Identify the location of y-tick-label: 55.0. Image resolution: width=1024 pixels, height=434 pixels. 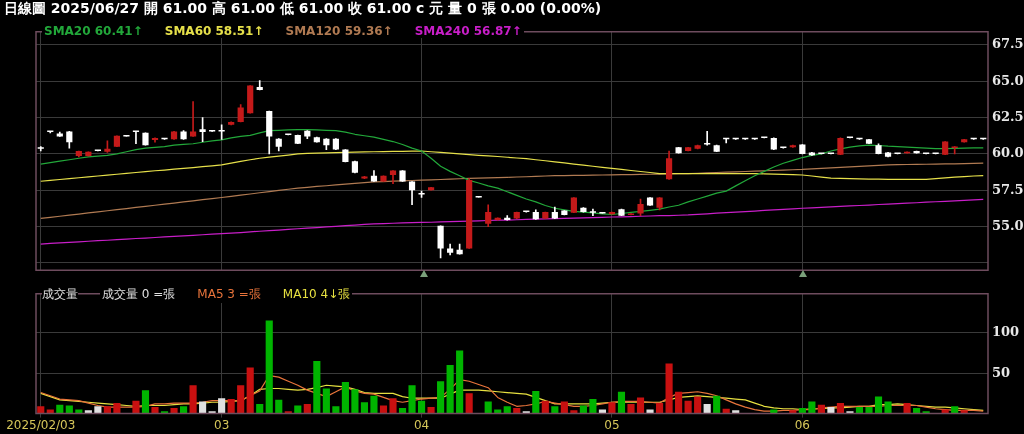
(1008, 225).